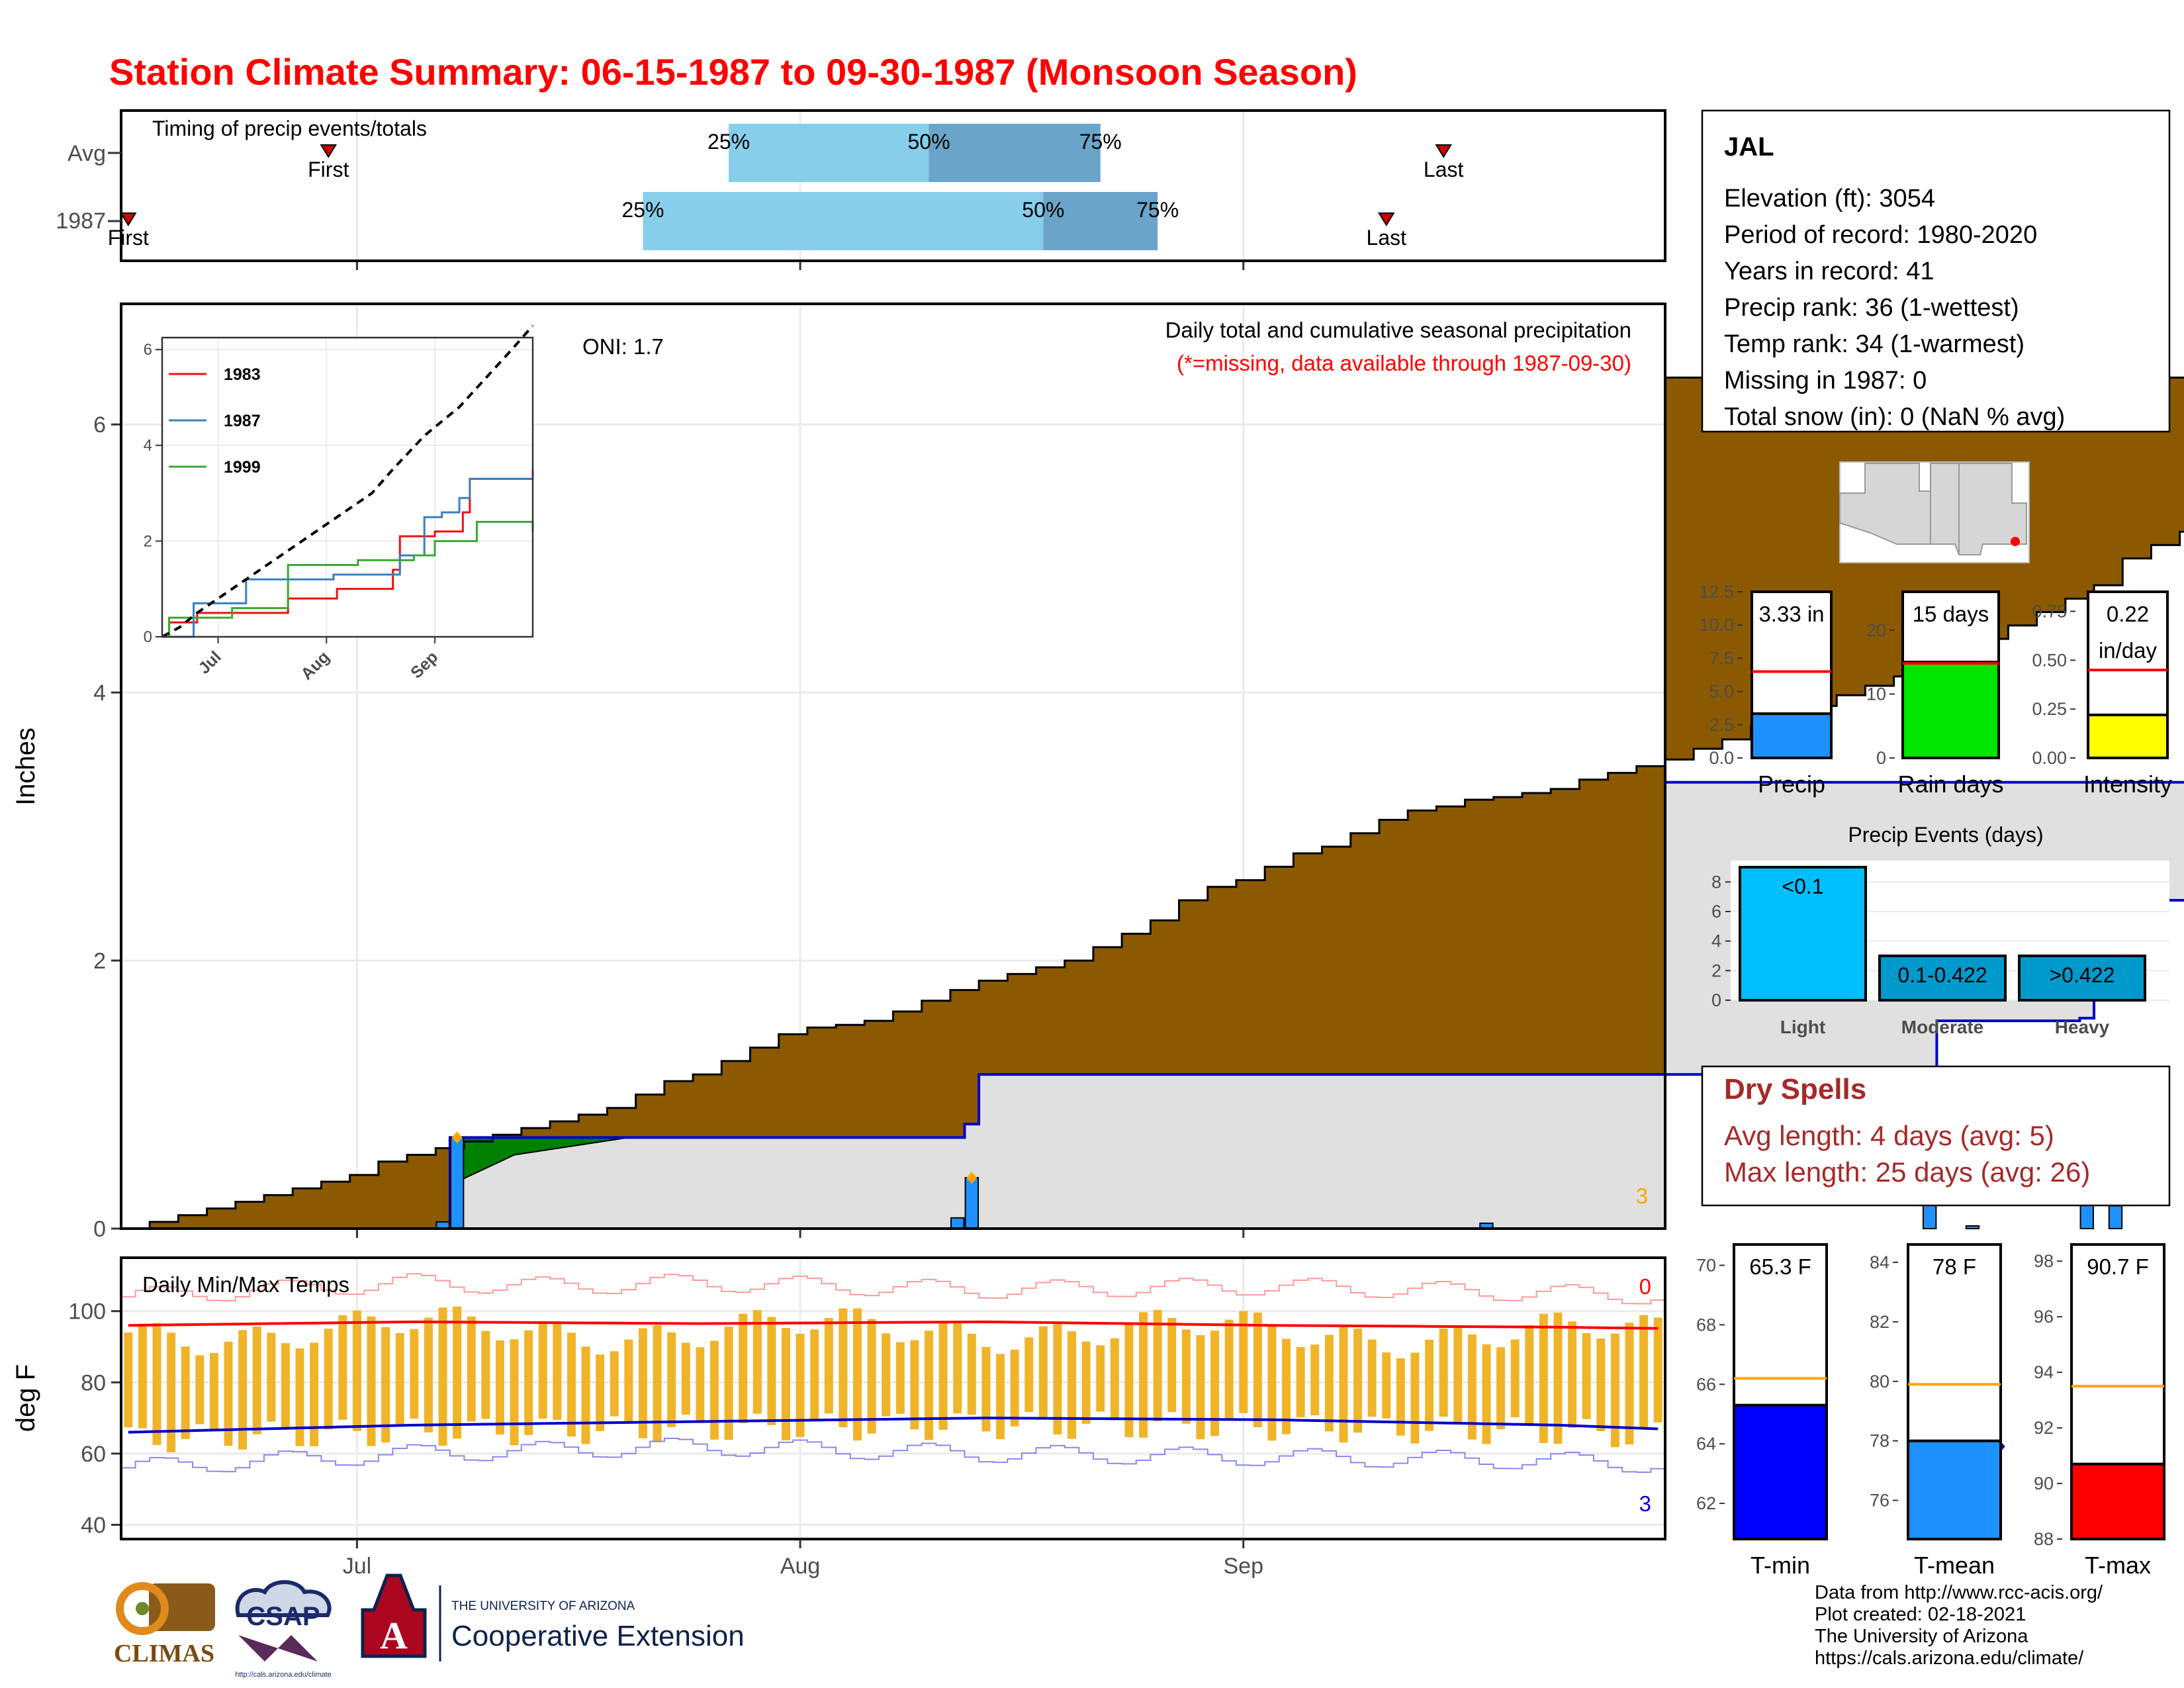 The height and width of the screenshot is (1688, 2184). I want to click on timing-row-label: 1987, so click(81, 221).